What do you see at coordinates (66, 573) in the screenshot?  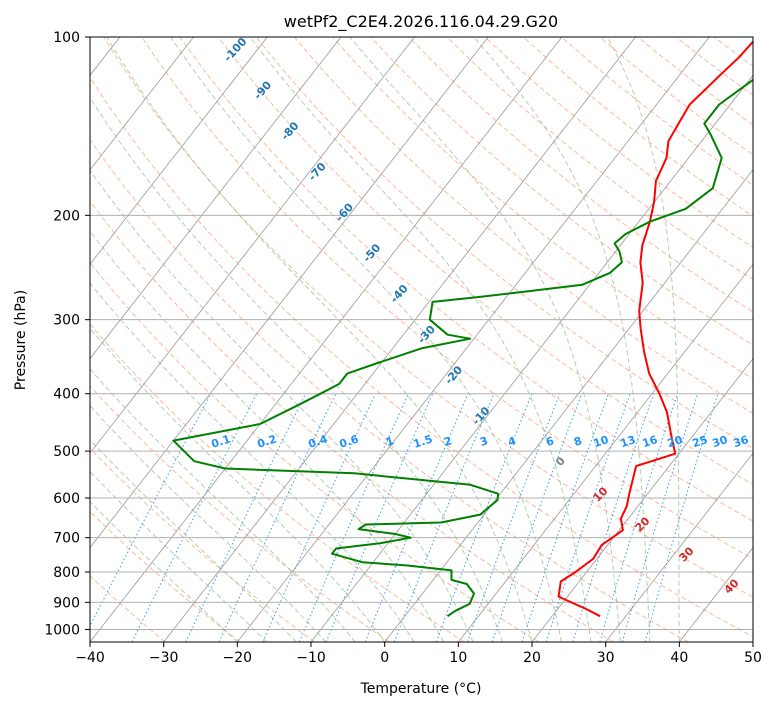 I see `y-tick-label: 800` at bounding box center [66, 573].